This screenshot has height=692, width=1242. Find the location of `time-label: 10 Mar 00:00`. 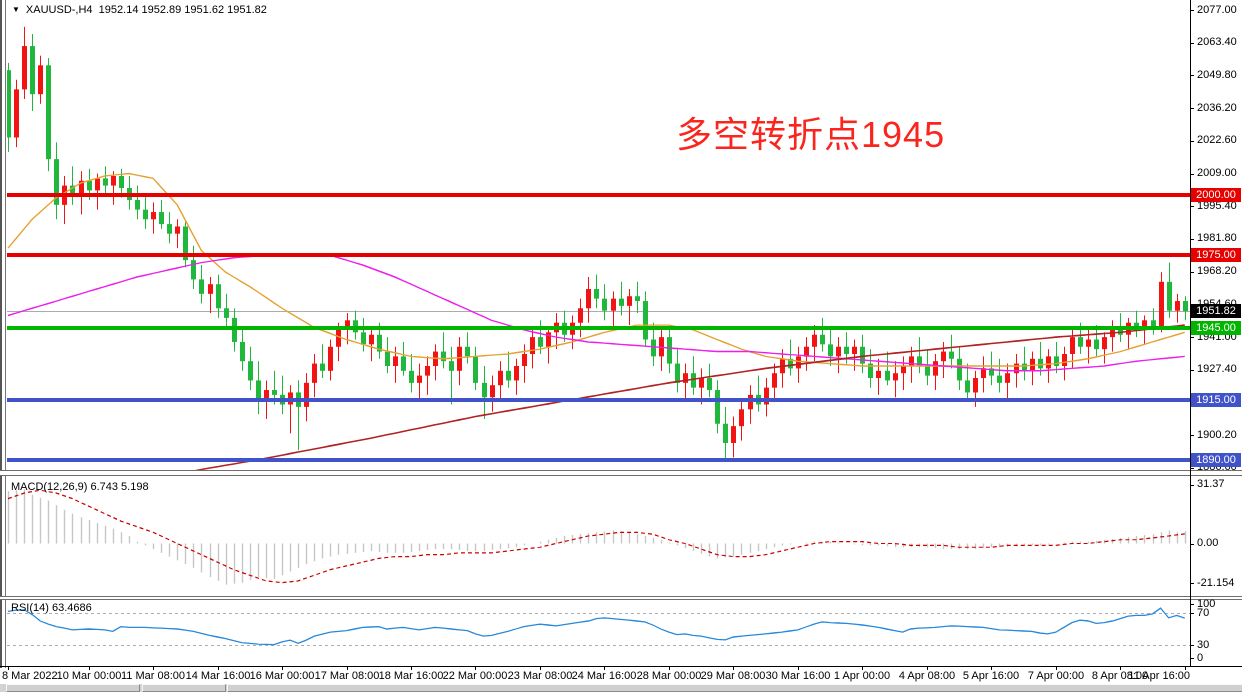

time-label: 10 Mar 00:00 is located at coordinates (89, 676).